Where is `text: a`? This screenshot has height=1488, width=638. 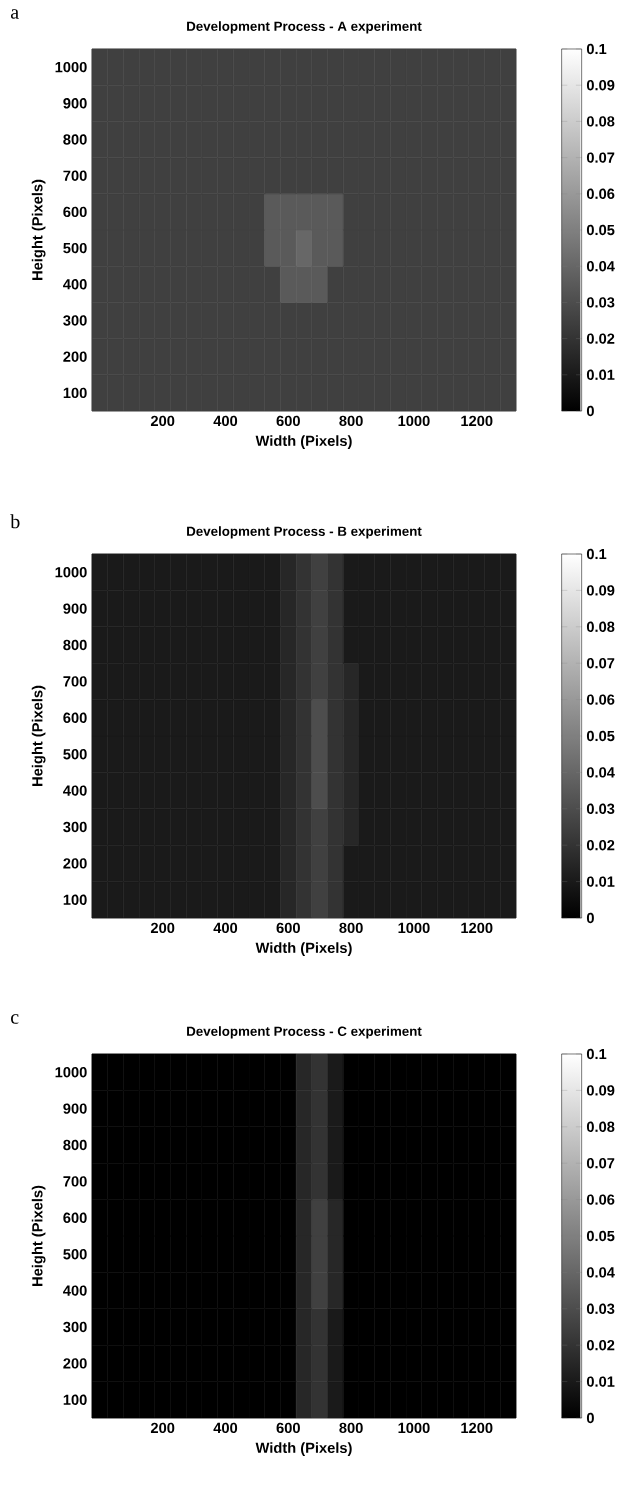 text: a is located at coordinates (14, 14).